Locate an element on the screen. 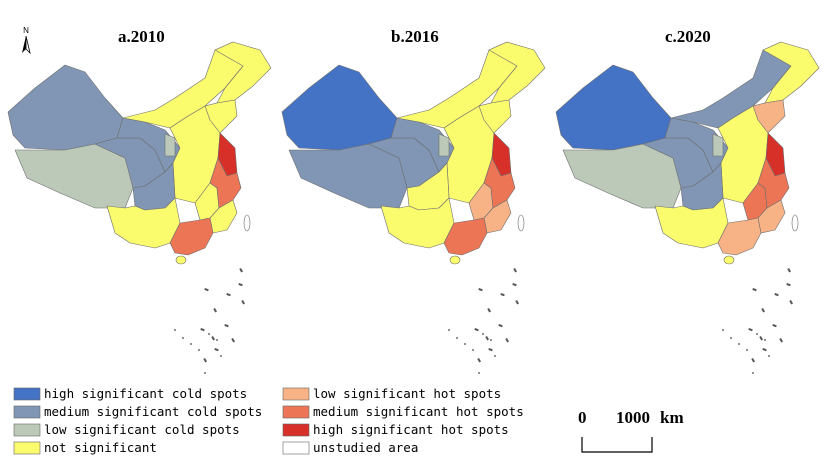 Image resolution: width=828 pixels, height=469 pixels. scale-unit-label: km is located at coordinates (672, 417).